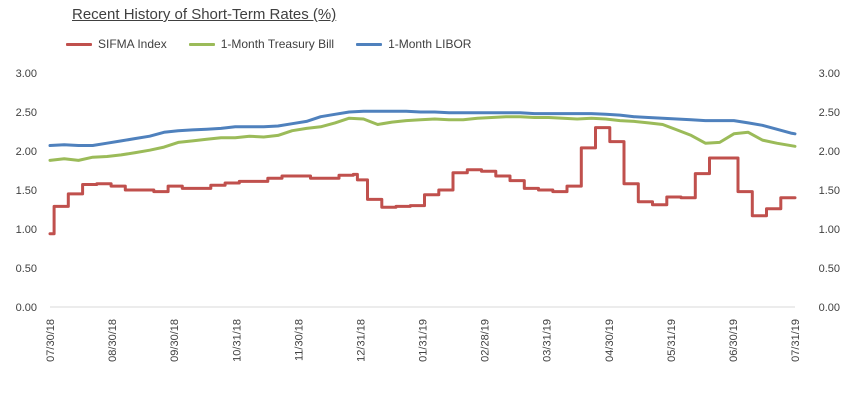 The width and height of the screenshot is (852, 402). What do you see at coordinates (829, 308) in the screenshot?
I see `y-tick-label-right: 0.00` at bounding box center [829, 308].